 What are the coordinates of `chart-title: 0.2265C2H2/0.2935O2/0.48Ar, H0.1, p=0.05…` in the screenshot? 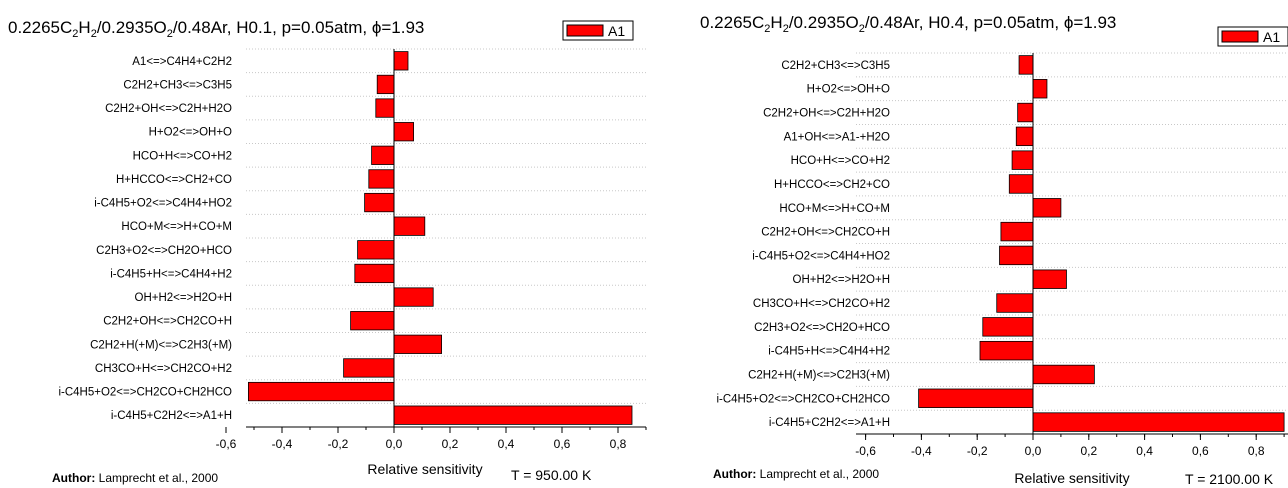 It's located at (216, 29).